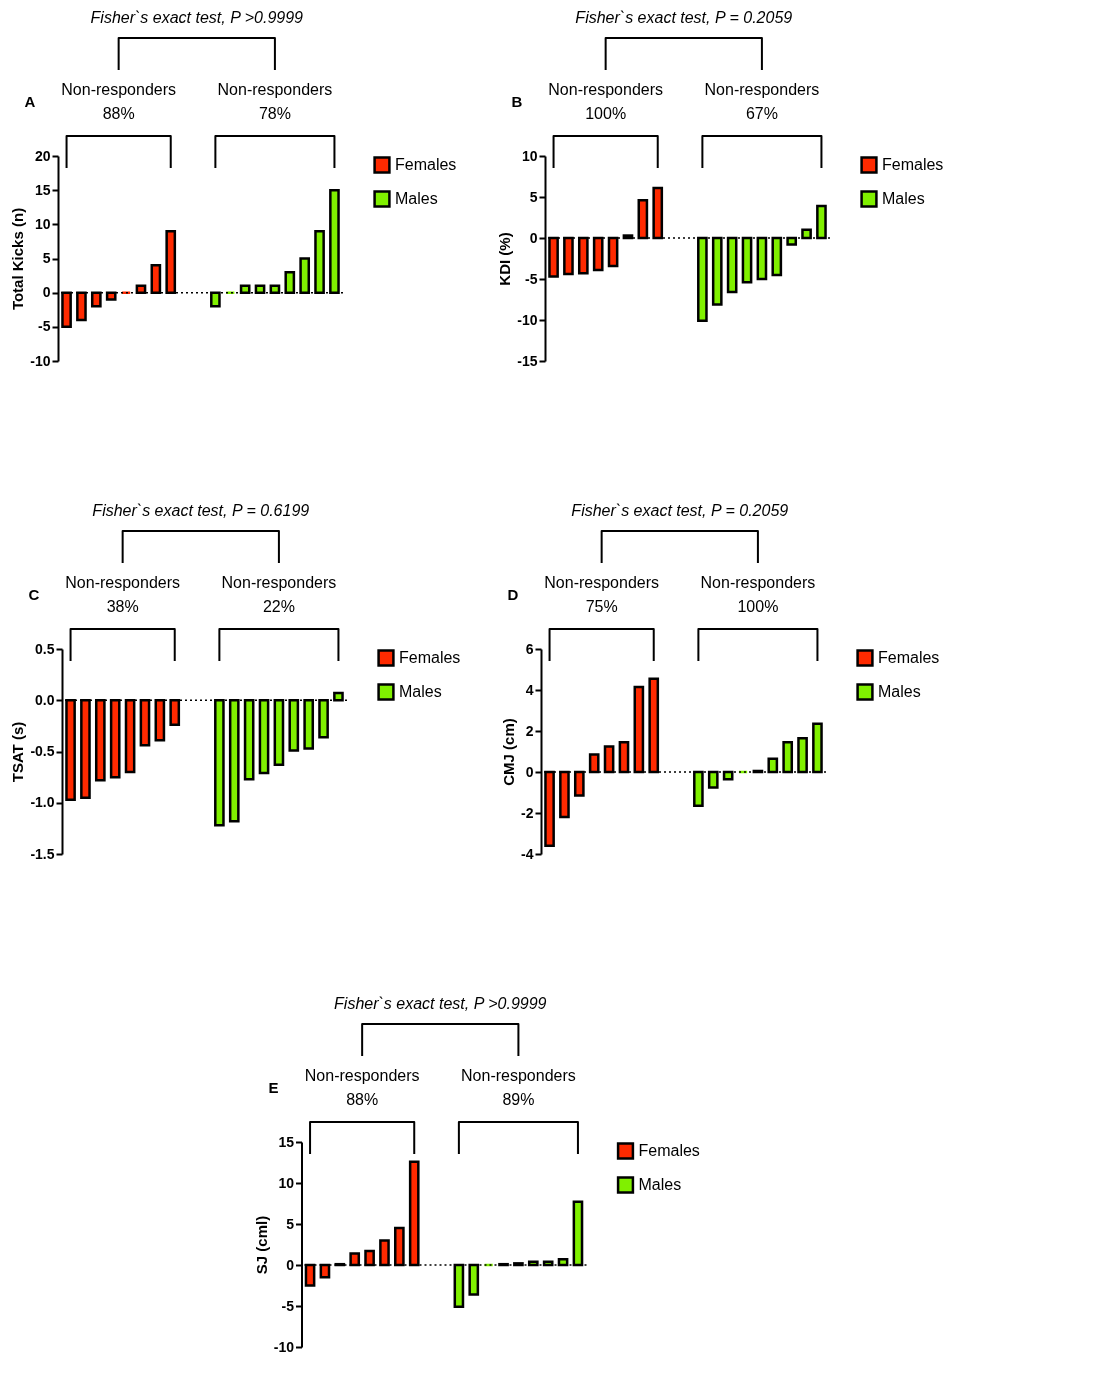 This screenshot has width=1097, height=1387. I want to click on y-axis-title: Total Kicks (n), so click(18, 259).